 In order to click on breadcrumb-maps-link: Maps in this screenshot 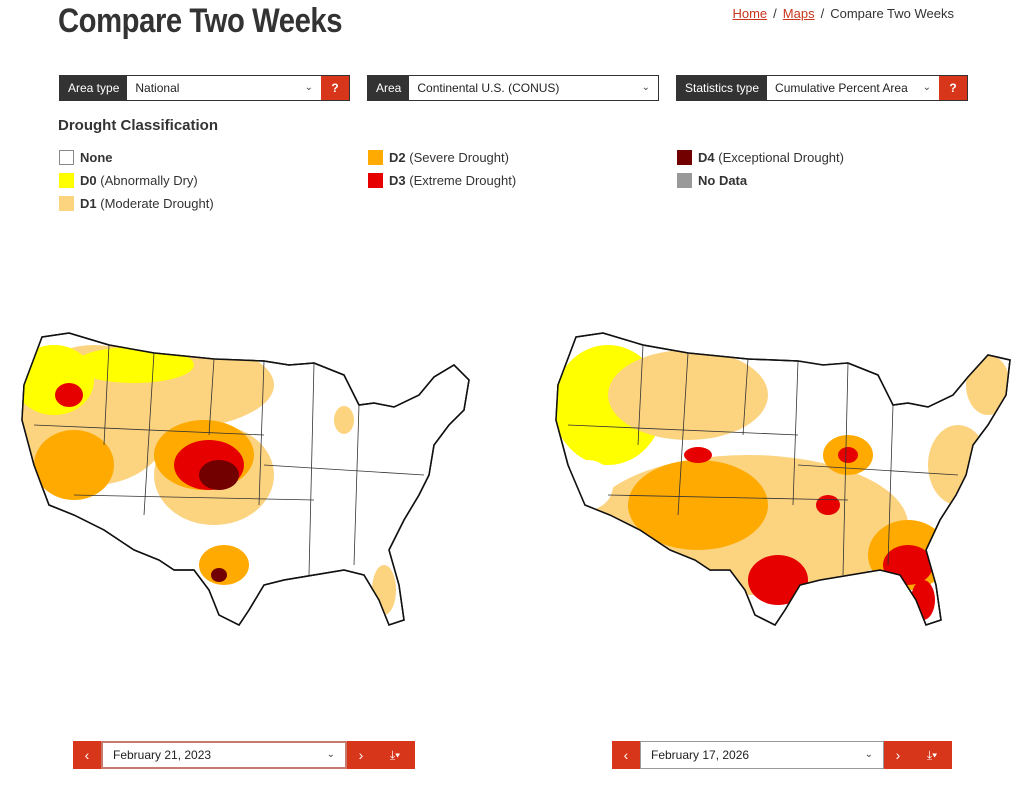, I will do `click(798, 13)`.